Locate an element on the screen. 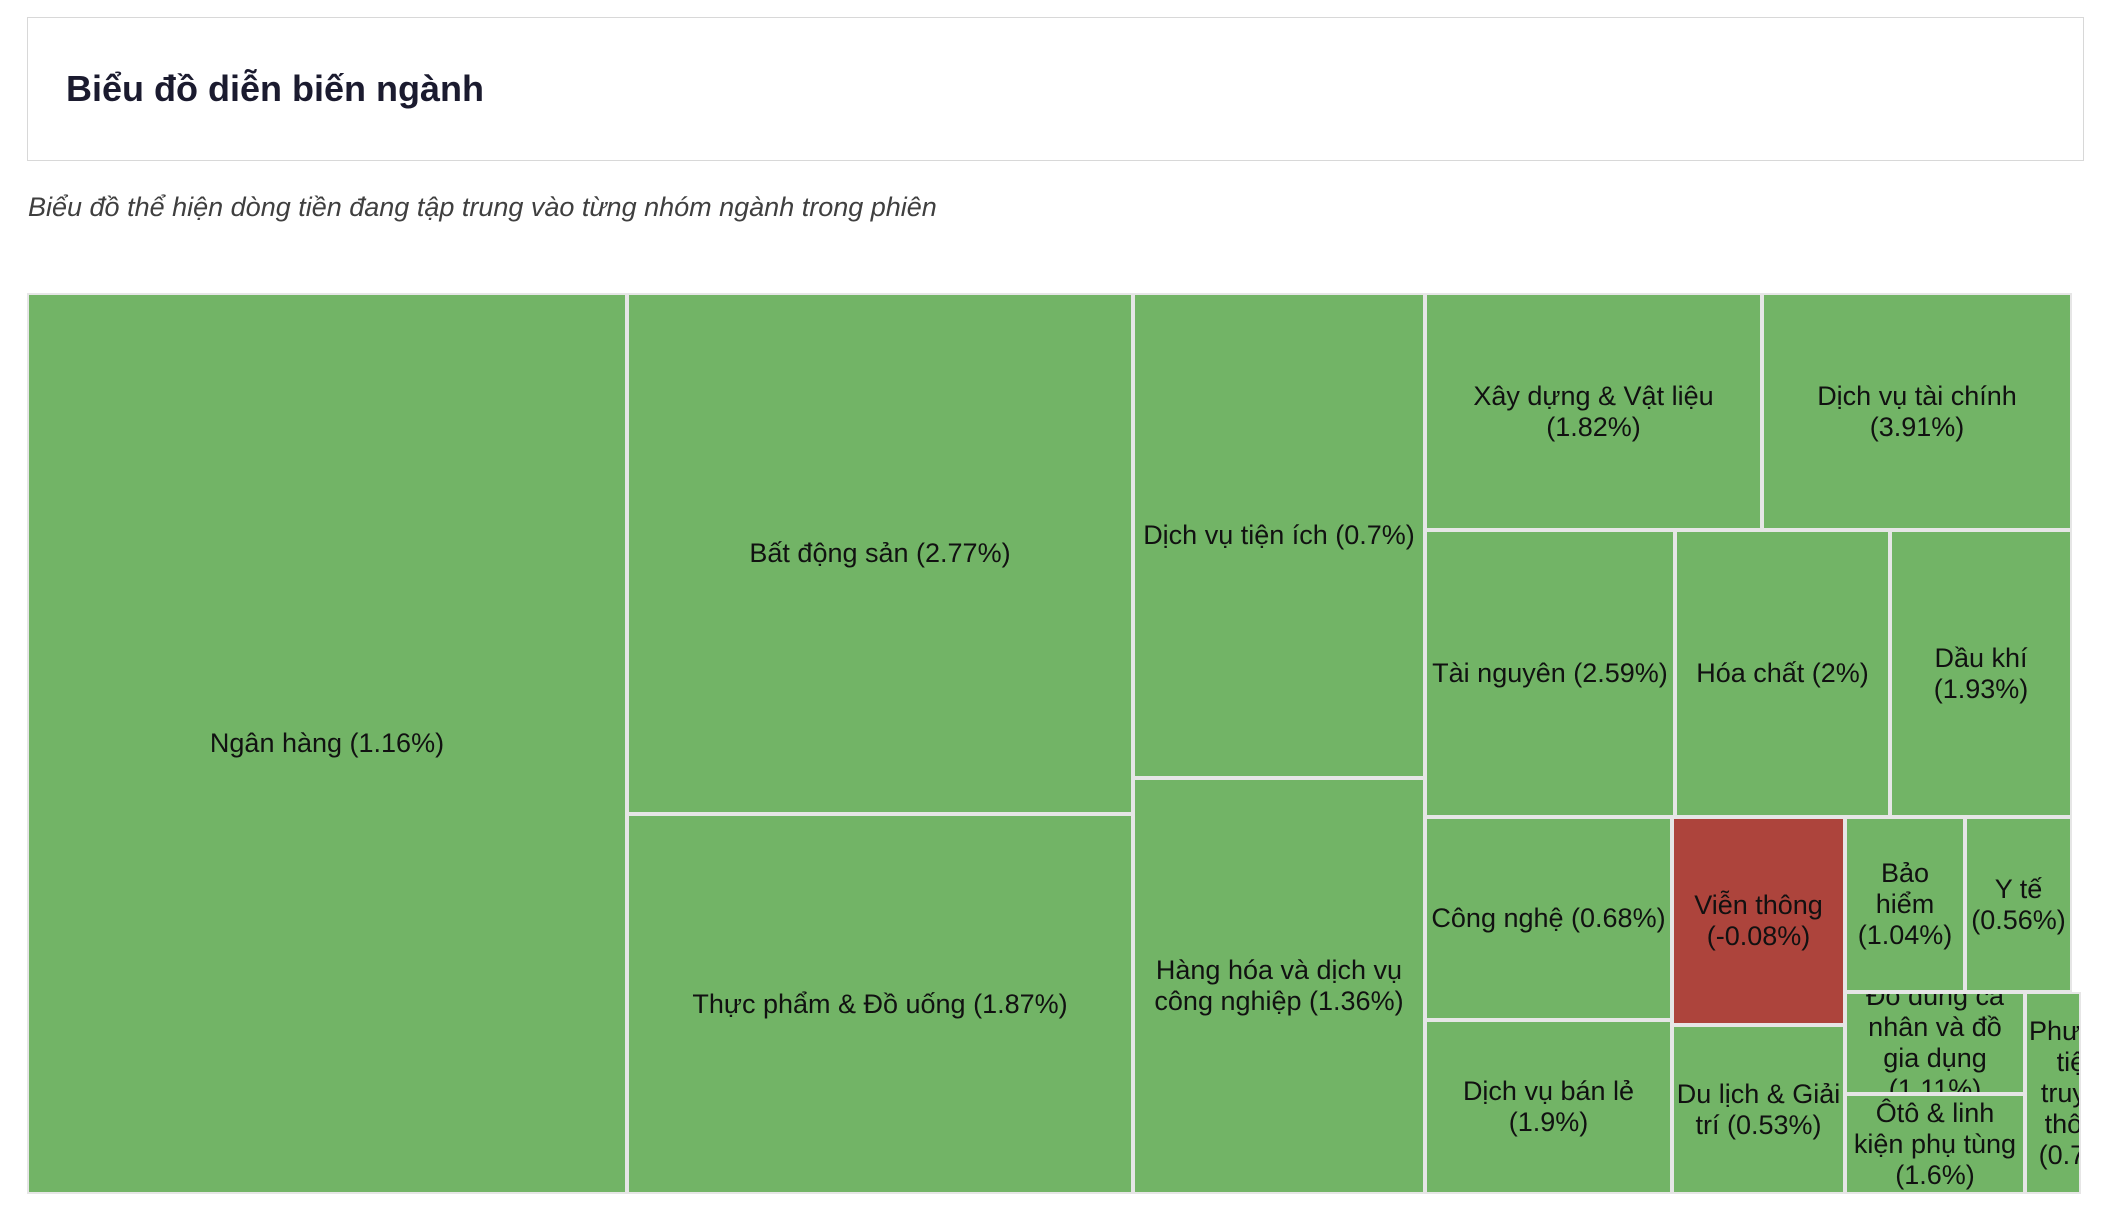 The image size is (2108, 1224). treemap-tile-dich-vu-tai-chinh: Dịch vụ tài chính (3.91%) is located at coordinates (1917, 411).